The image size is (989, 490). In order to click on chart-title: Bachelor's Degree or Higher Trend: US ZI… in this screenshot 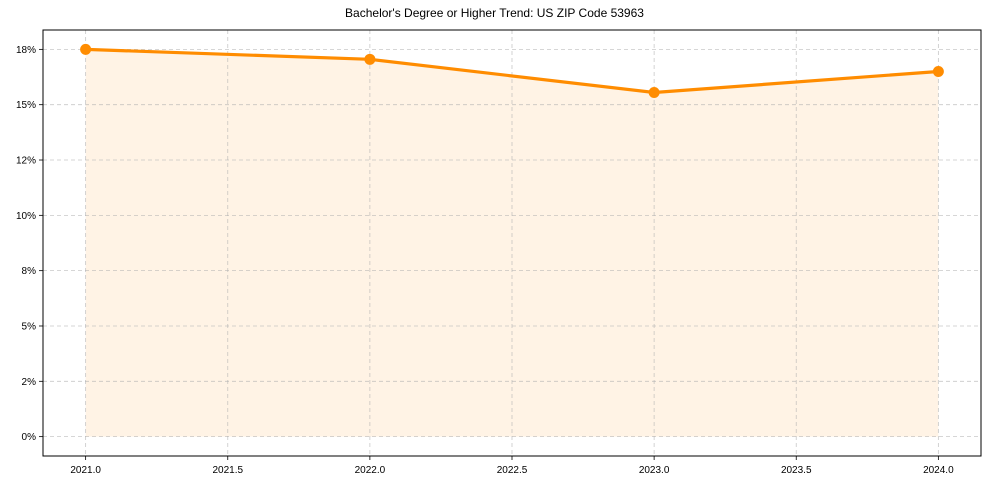, I will do `click(494, 13)`.